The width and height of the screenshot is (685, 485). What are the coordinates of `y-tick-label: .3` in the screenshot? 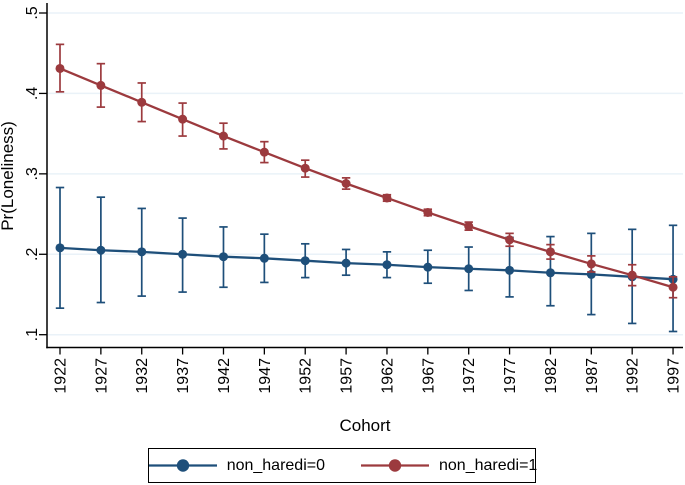 It's located at (32, 173).